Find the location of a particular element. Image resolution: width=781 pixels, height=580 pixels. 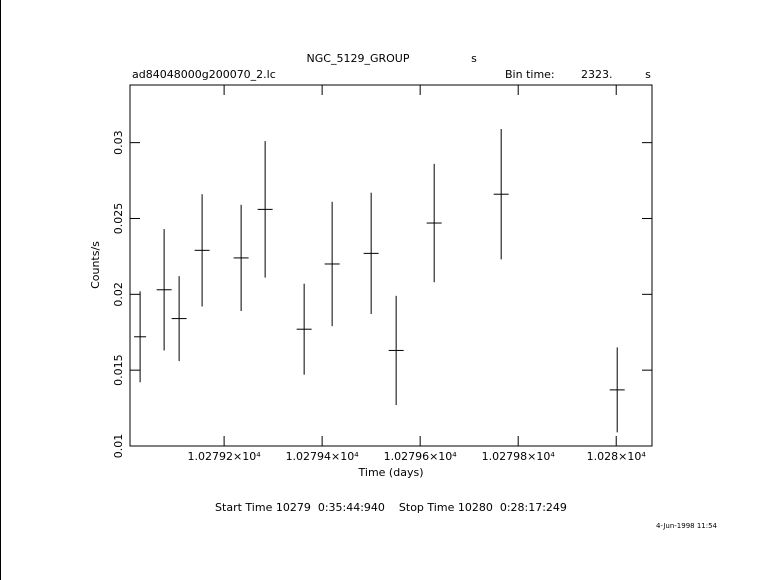

file-label: ad84048000g200070_2.lc is located at coordinates (204, 74).